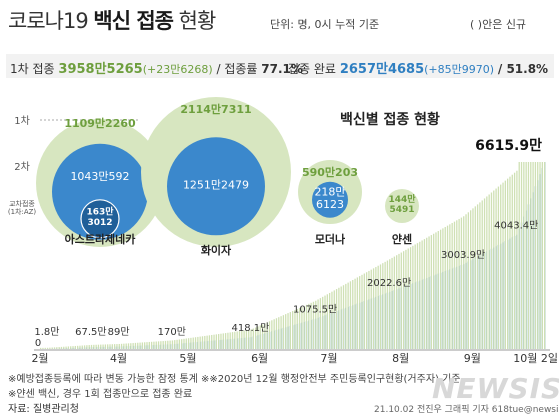  I want to click on first-dose-value: 144만 5491, so click(402, 204).